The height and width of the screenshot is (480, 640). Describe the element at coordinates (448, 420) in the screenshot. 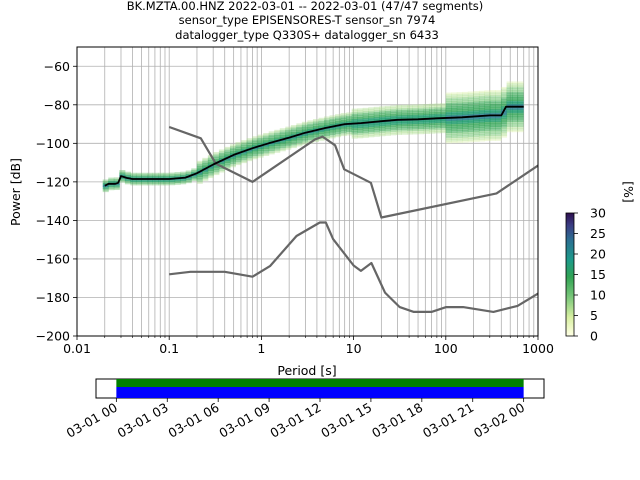

I see `timeline-tick-label: 03-01 21` at that location.